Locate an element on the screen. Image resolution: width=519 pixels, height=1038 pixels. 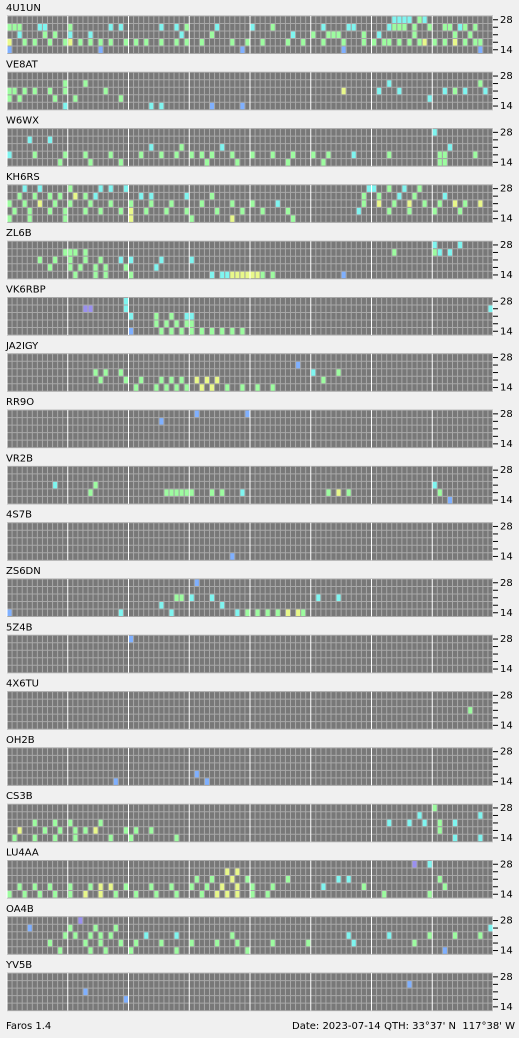
qth: QTH: 33°37' N 117°38' W is located at coordinates (449, 1026).